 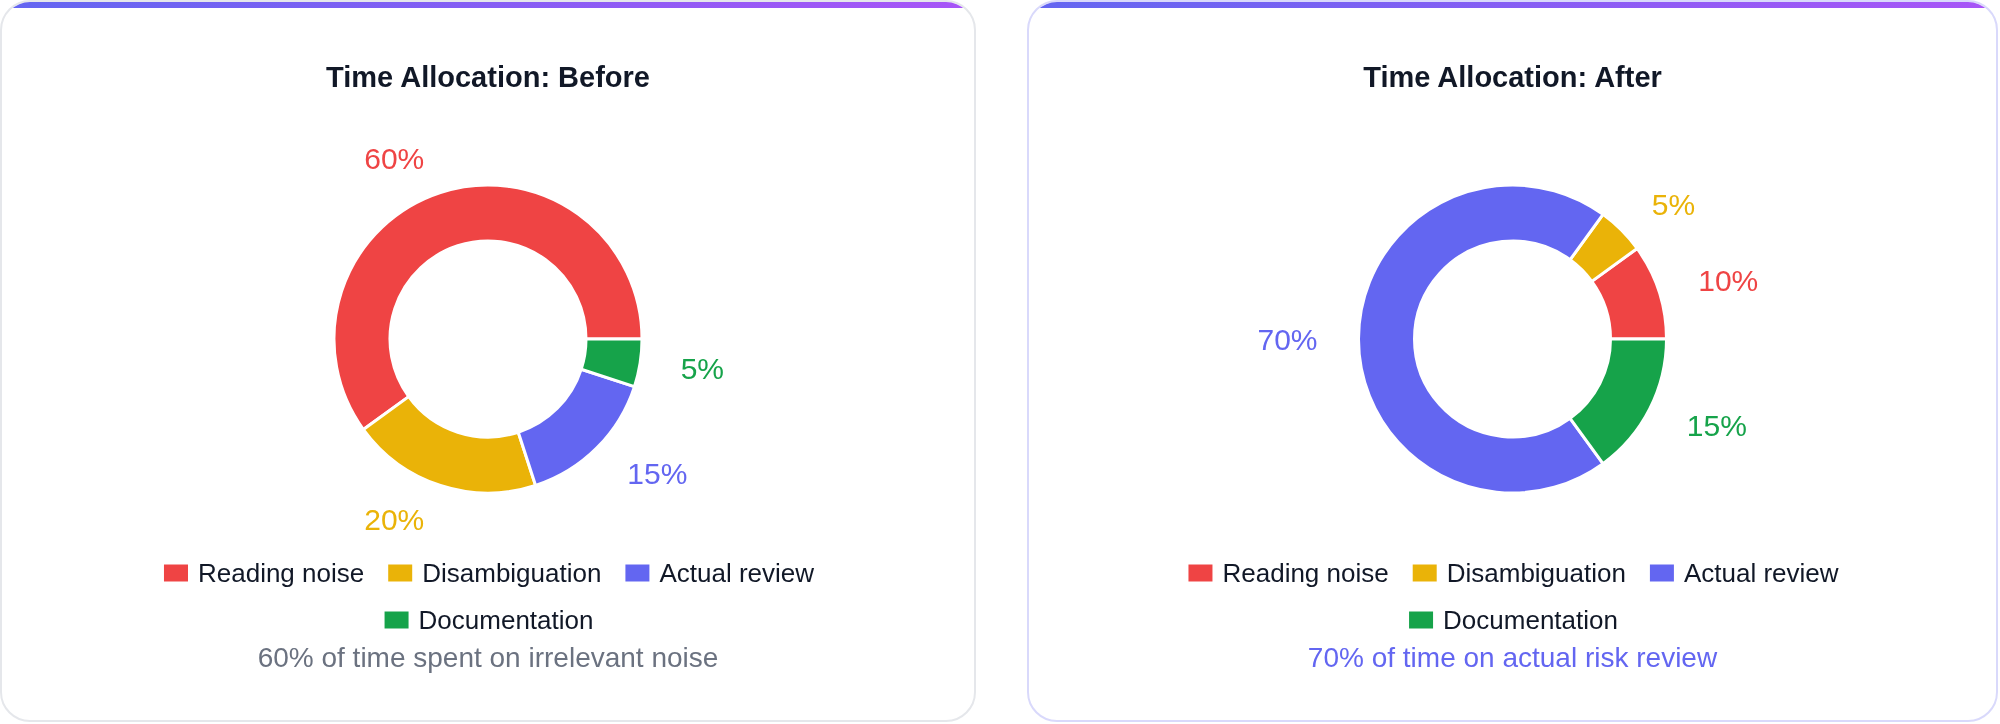 What do you see at coordinates (1287, 339) in the screenshot?
I see `data-label: 70%` at bounding box center [1287, 339].